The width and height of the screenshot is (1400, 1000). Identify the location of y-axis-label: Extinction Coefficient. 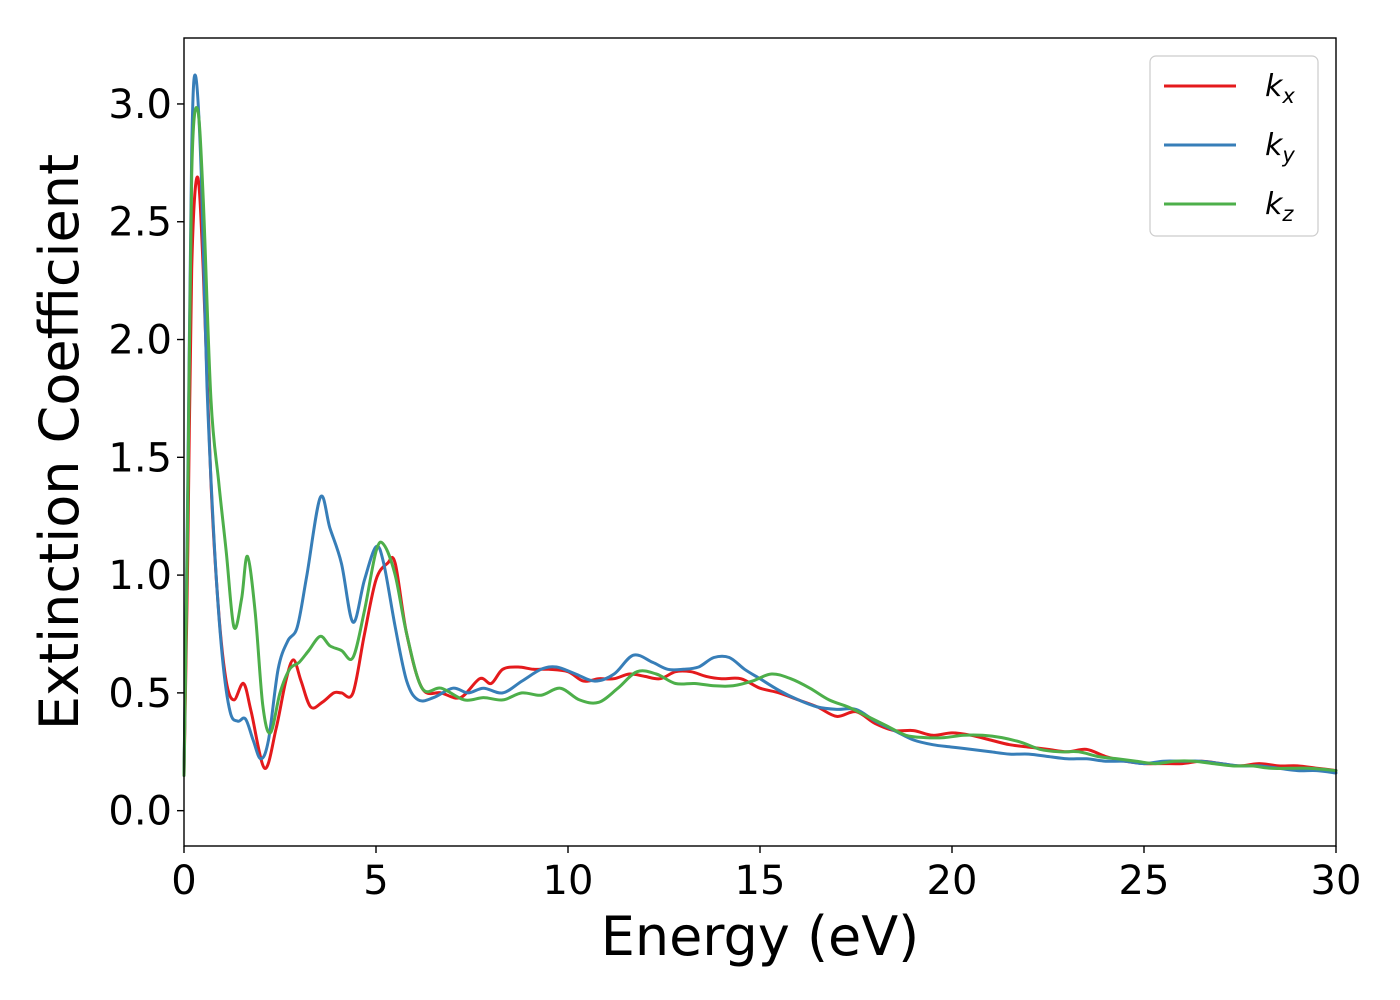
(59, 442).